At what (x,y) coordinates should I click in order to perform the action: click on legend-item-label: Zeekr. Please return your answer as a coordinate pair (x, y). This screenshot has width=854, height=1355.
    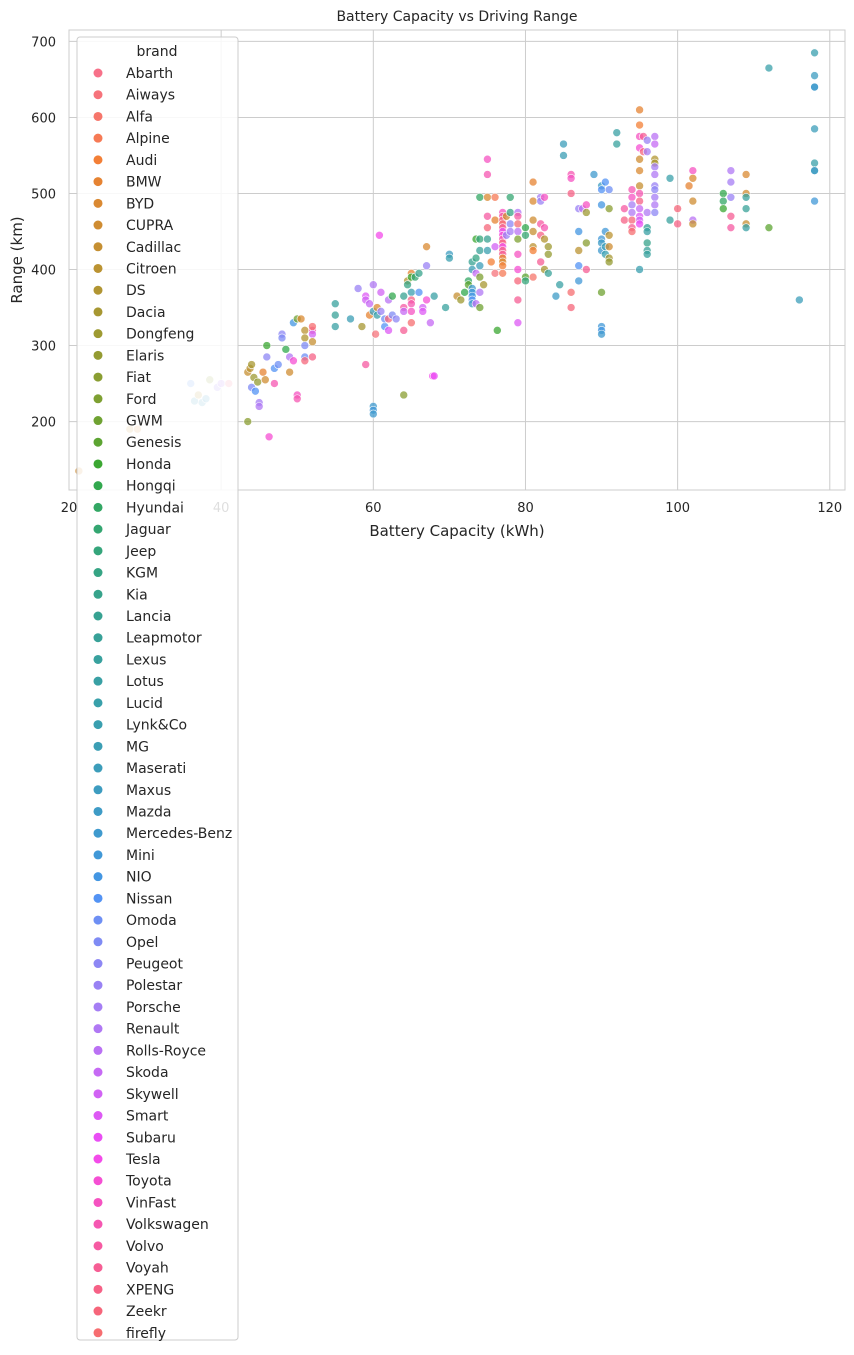
    Looking at the image, I should click on (146, 1312).